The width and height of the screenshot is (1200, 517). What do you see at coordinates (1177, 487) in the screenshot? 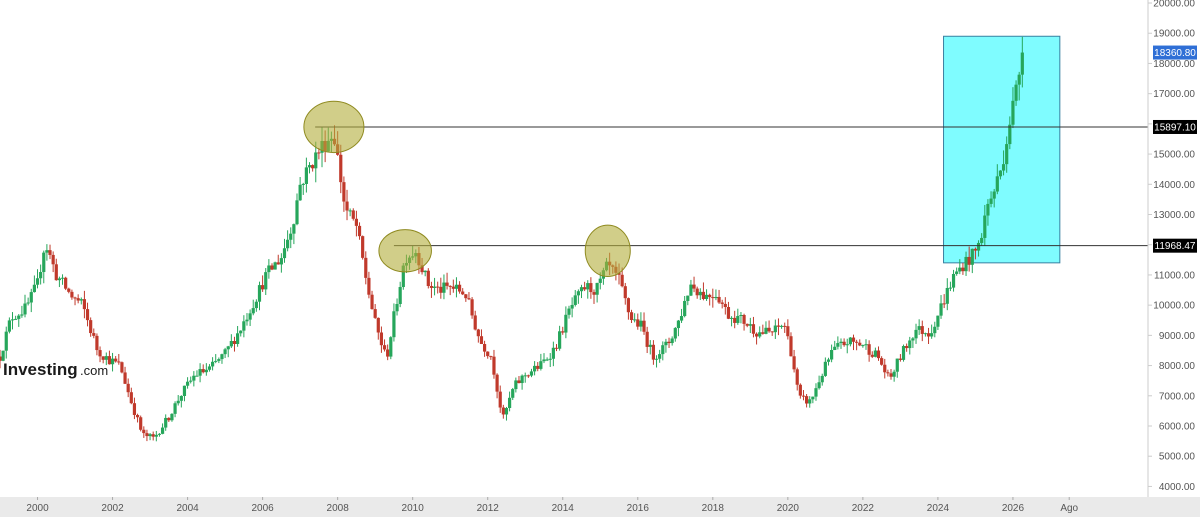
I see `y-tick-label: 4000.00` at bounding box center [1177, 487].